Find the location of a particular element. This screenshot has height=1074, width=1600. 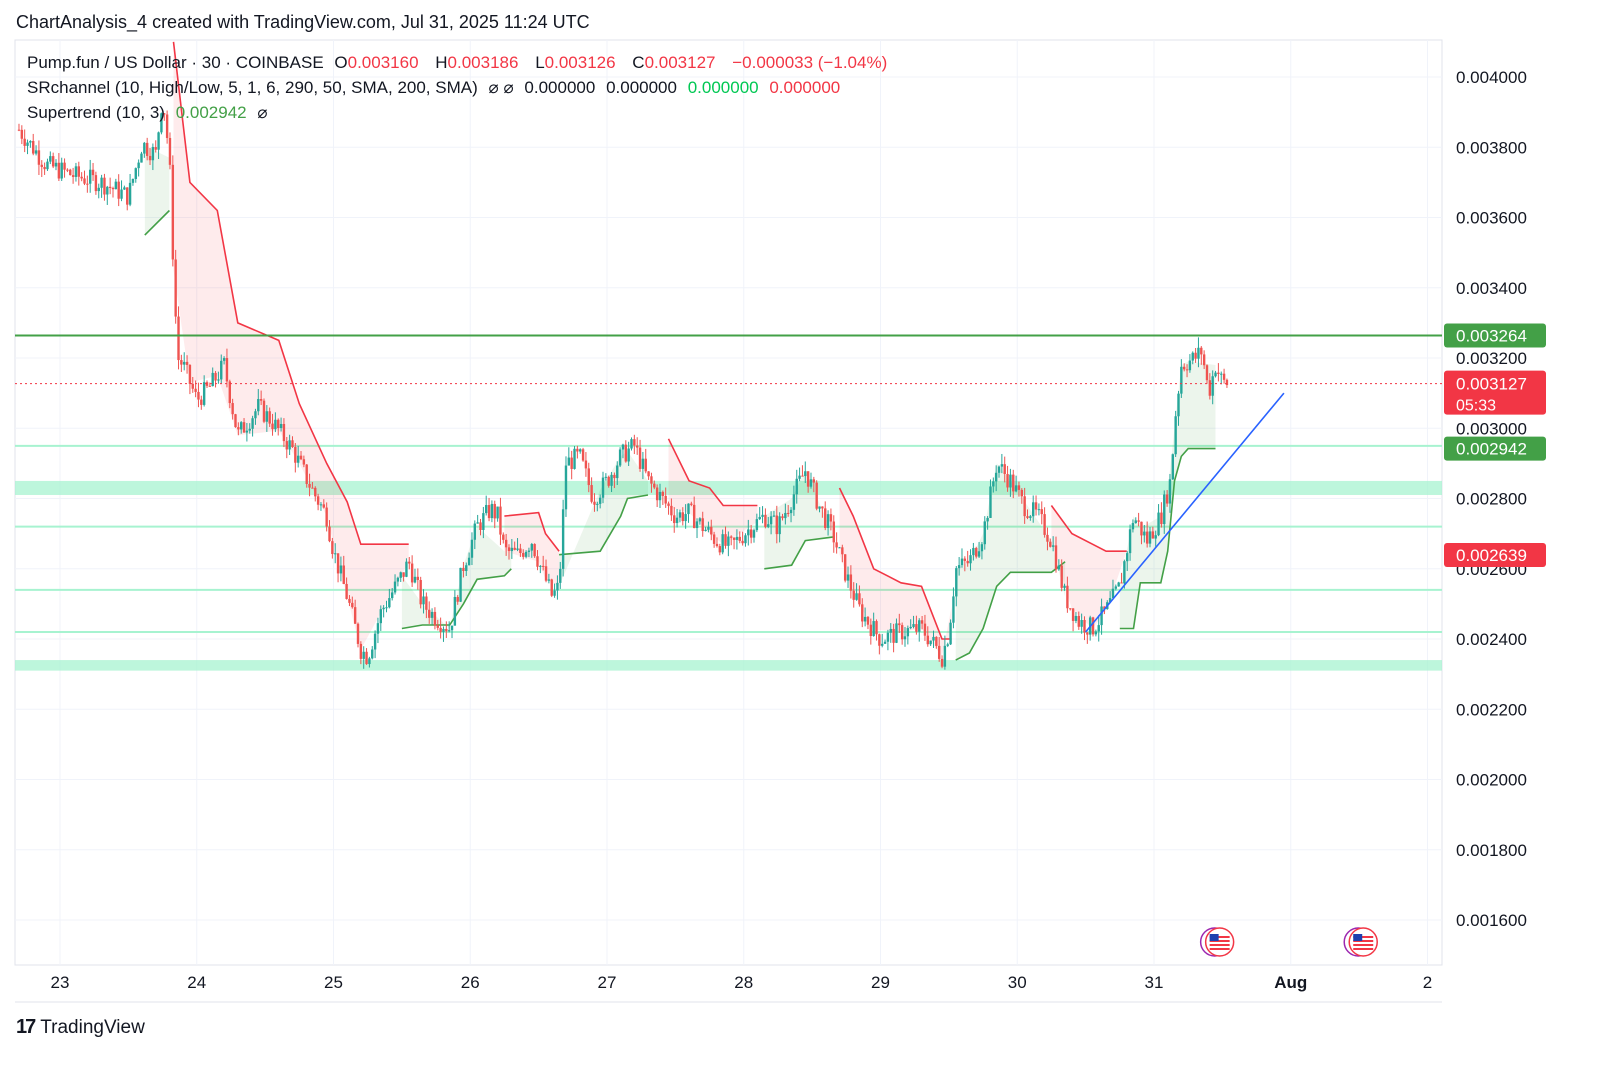

tradingview-logo: 17 TradingView is located at coordinates (80, 1027).